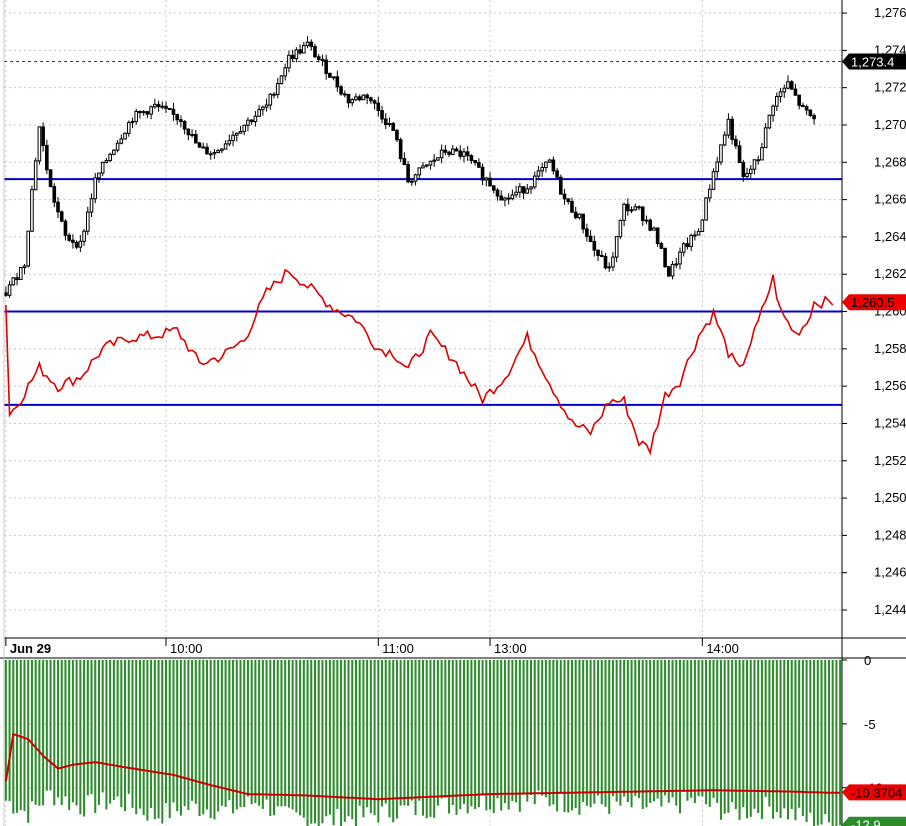 This screenshot has height=826, width=906. What do you see at coordinates (890, 497) in the screenshot?
I see `y-tick-label: 1,250` at bounding box center [890, 497].